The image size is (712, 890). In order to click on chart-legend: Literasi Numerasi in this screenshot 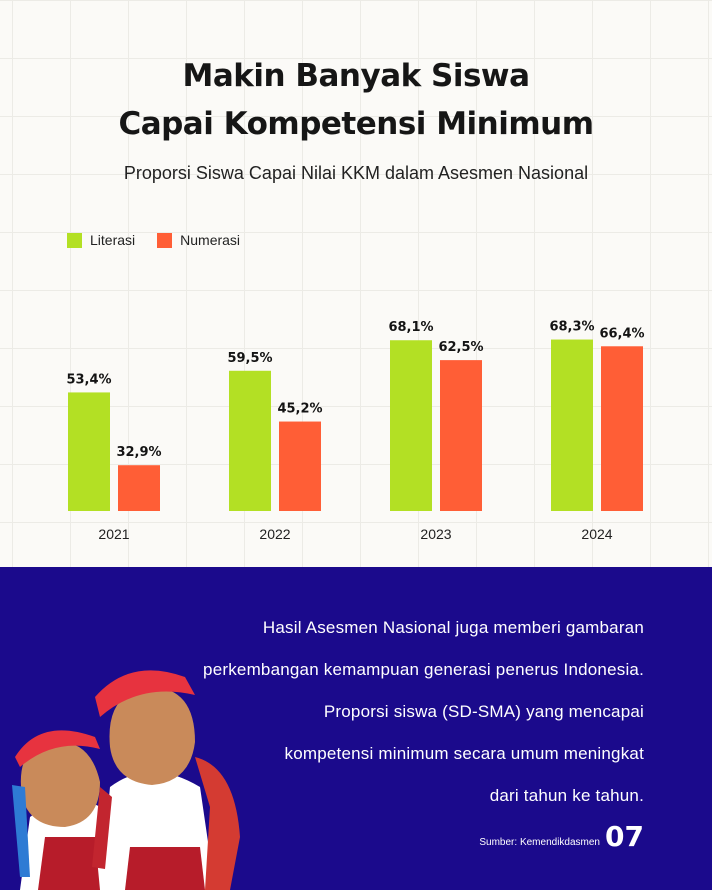, I will do `click(159, 240)`.